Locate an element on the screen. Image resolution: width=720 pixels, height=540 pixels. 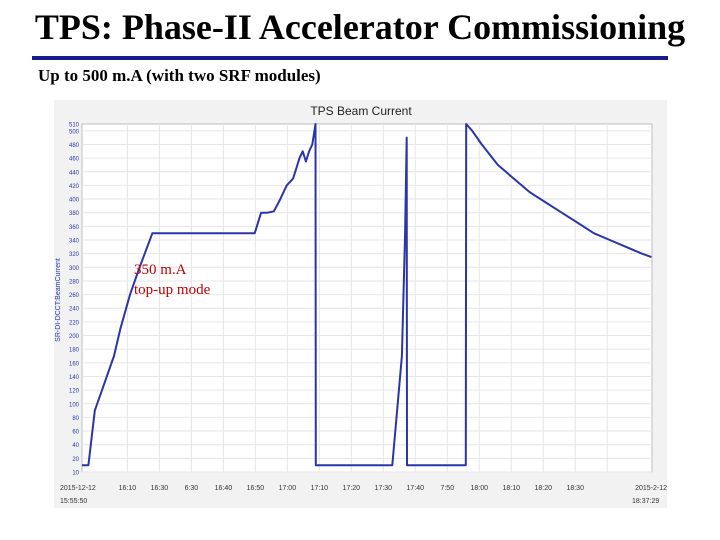
y-tick-label: 420 is located at coordinates (74, 187).